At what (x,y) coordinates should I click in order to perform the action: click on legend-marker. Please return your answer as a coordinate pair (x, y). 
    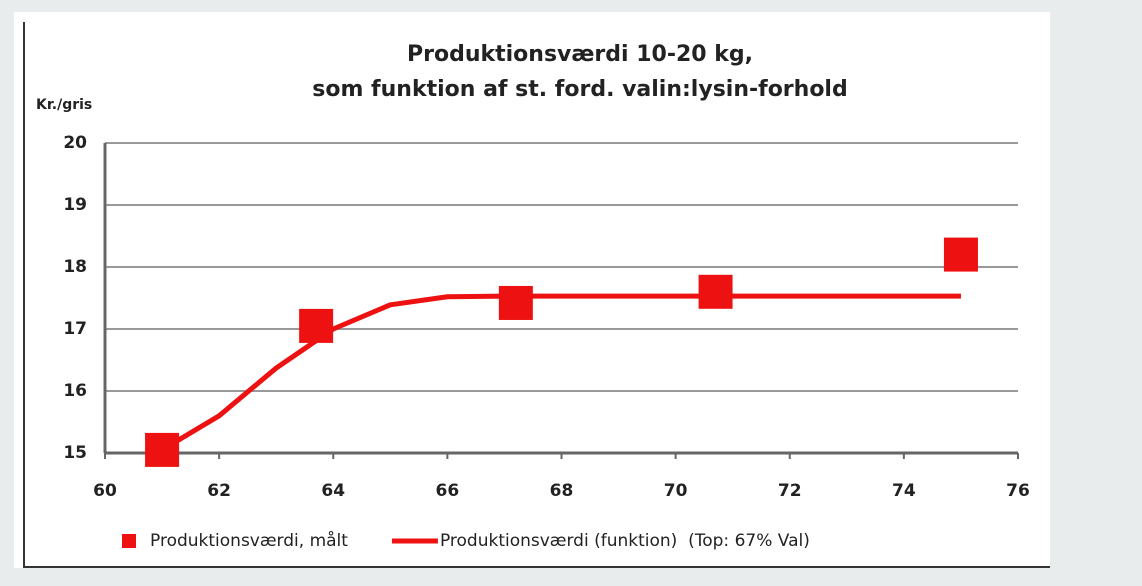
    Looking at the image, I should click on (129, 541).